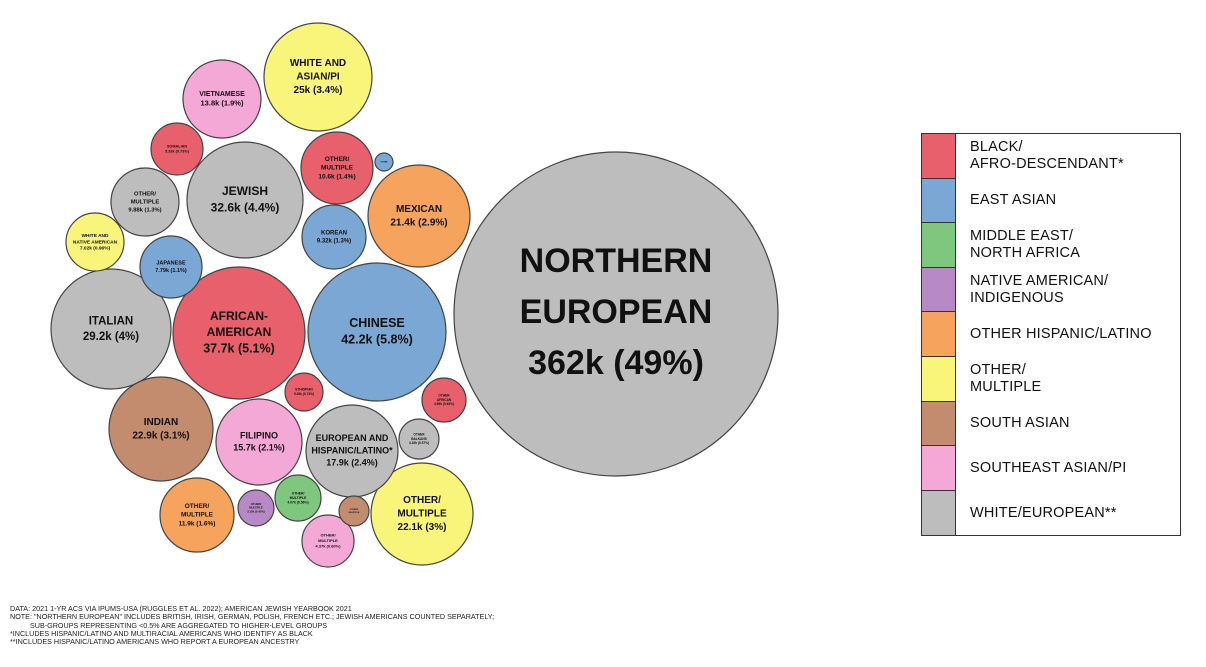 The height and width of the screenshot is (667, 1206). What do you see at coordinates (222, 94) in the screenshot?
I see `bubble-name-label: VIETNAMESE` at bounding box center [222, 94].